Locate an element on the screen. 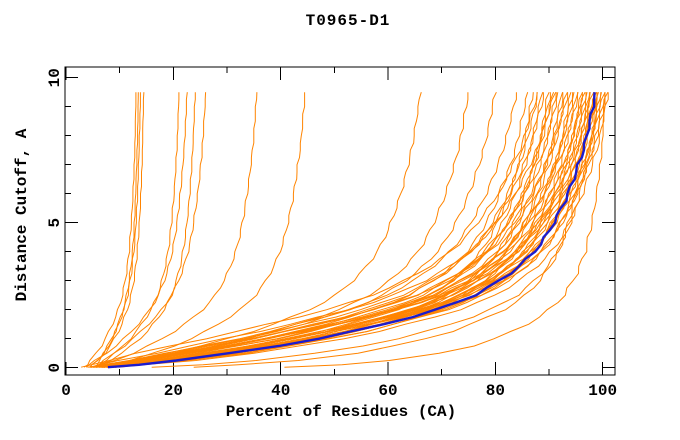  x-tick-label: 80 is located at coordinates (495, 391).